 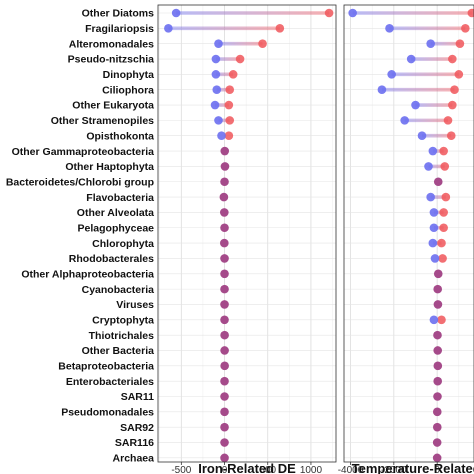 What do you see at coordinates (120, 136) in the screenshot?
I see `category-label: Opisthokonta` at bounding box center [120, 136].